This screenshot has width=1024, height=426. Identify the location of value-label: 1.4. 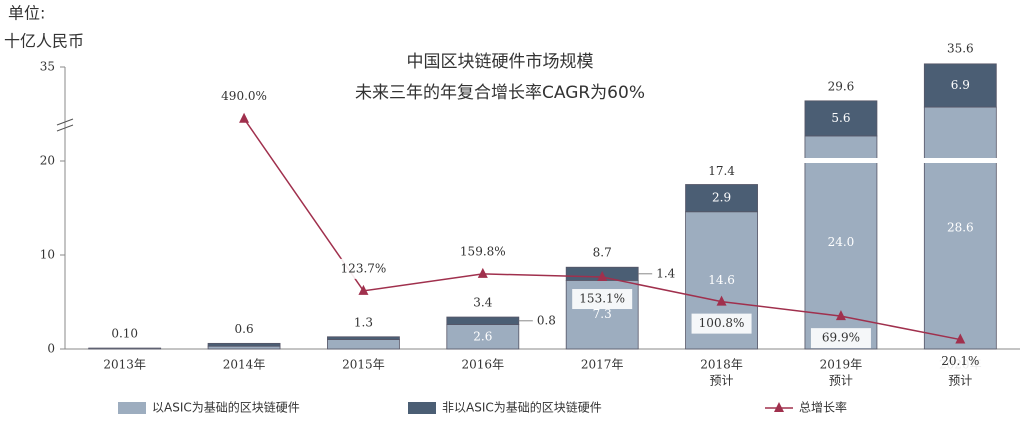
(665, 273).